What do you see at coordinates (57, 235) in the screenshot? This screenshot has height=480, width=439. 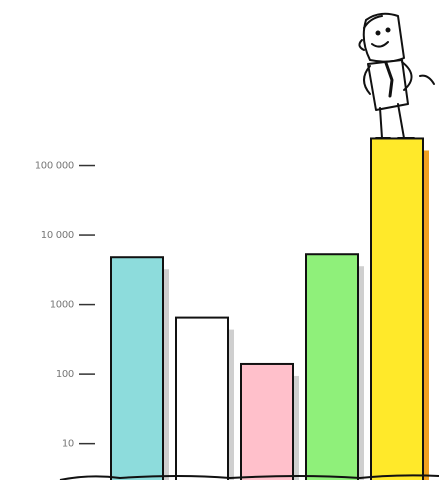 I see `y-tick-label: 10 000` at bounding box center [57, 235].